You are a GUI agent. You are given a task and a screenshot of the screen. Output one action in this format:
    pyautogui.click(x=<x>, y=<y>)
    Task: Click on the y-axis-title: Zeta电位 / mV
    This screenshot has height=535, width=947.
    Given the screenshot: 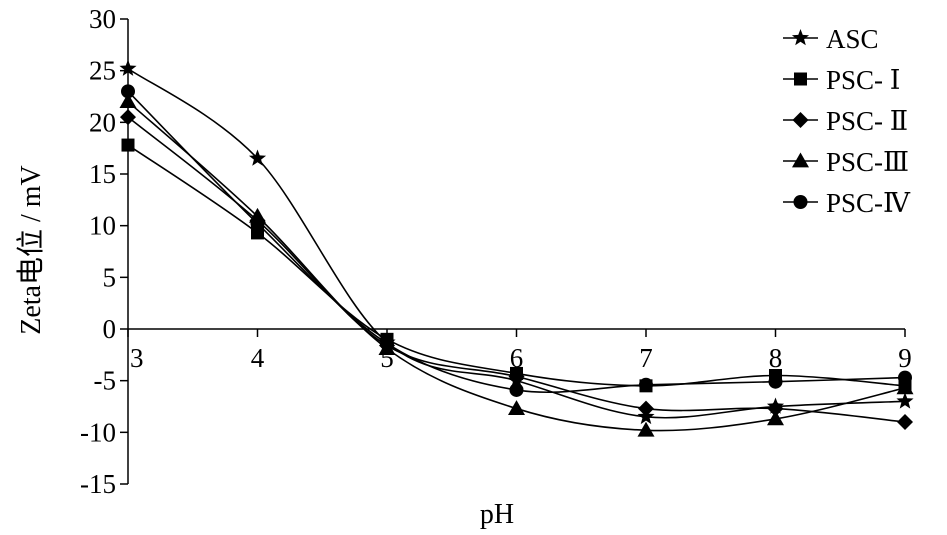 What is the action you would take?
    pyautogui.click(x=31, y=250)
    